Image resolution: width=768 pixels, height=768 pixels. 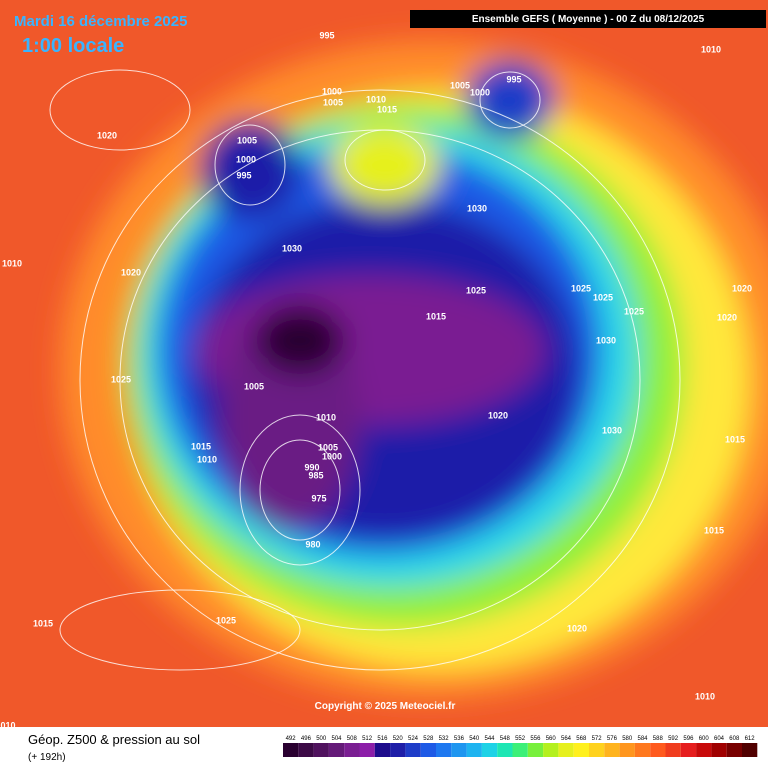 What do you see at coordinates (382, 739) in the screenshot?
I see `colorbar-label: 516` at bounding box center [382, 739].